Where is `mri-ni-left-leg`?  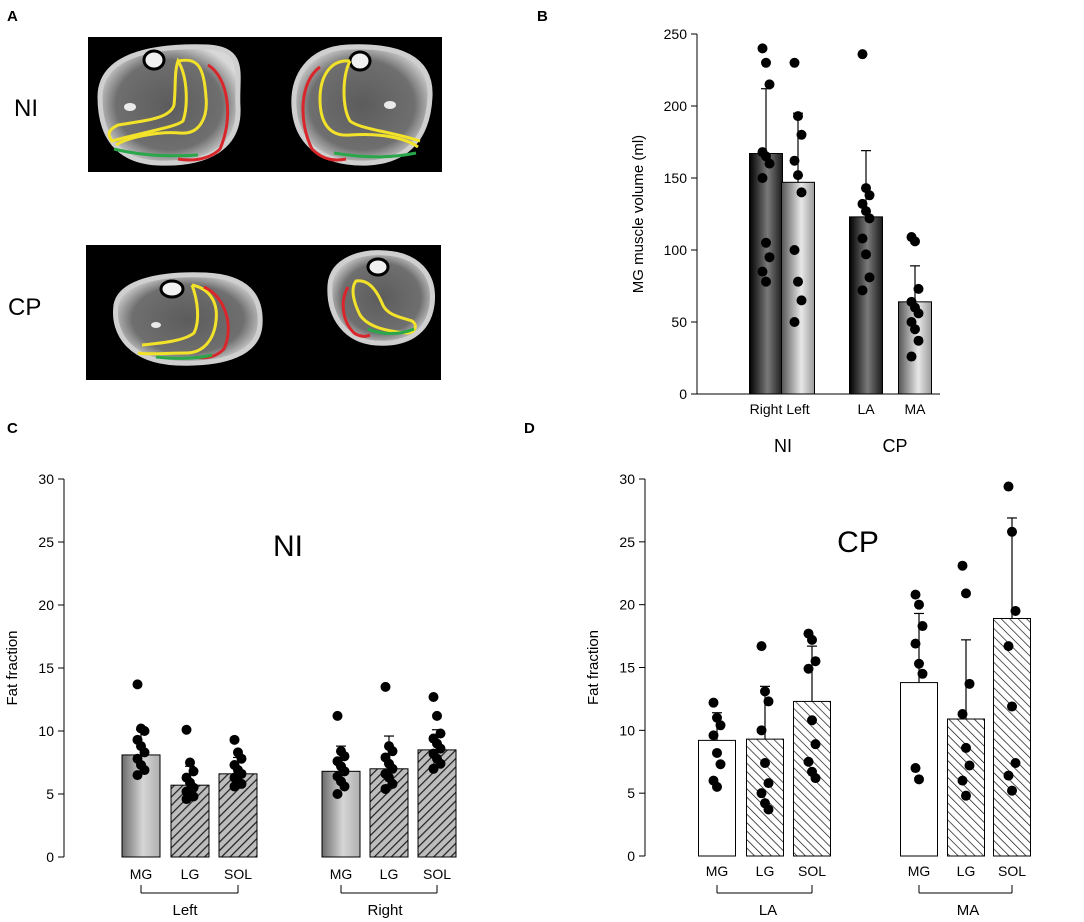
mri-ni-left-leg is located at coordinates (169, 105).